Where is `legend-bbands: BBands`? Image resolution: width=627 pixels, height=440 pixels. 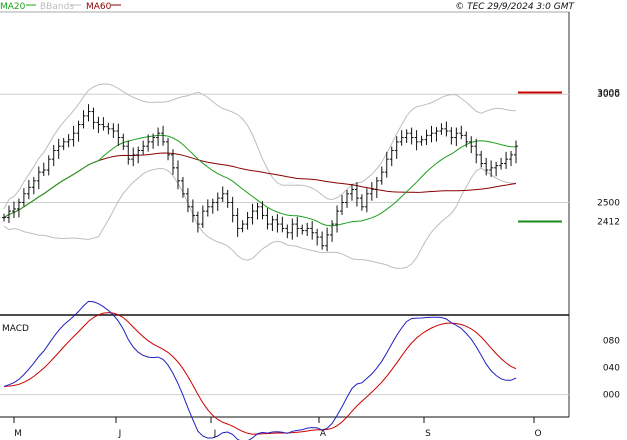 legend-bbands: BBands is located at coordinates (57, 7).